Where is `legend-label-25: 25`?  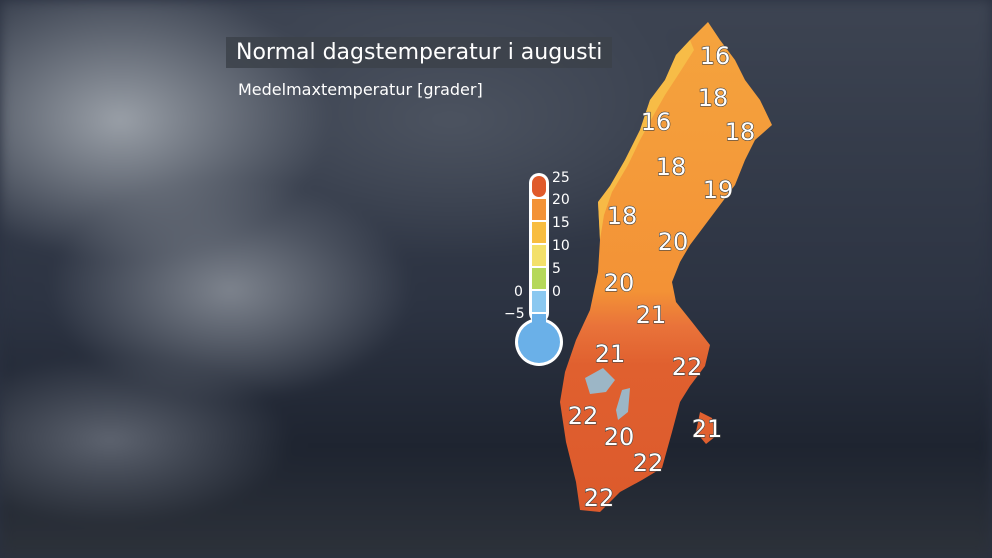
legend-label-25: 25 is located at coordinates (561, 178).